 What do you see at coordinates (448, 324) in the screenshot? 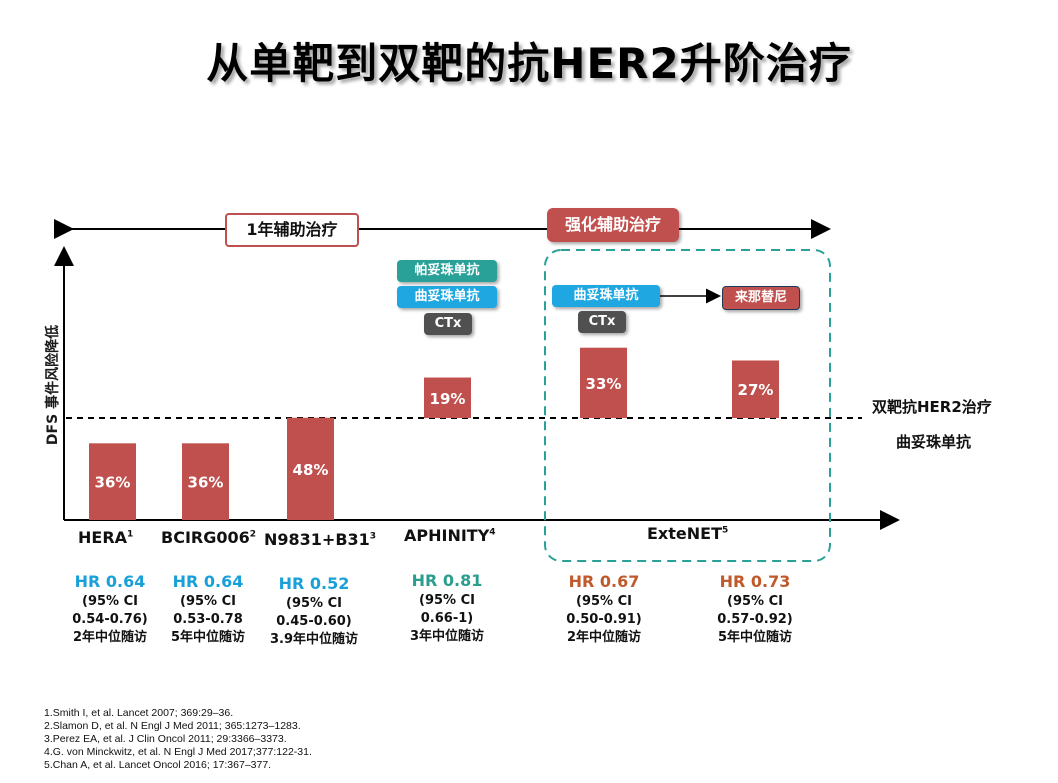
I see `ctx-box-aphinity: CTx` at bounding box center [448, 324].